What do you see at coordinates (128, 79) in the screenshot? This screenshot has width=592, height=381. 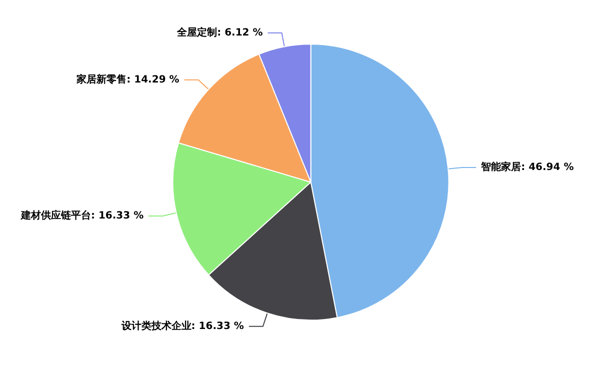 I see `slice-label: 家居新零售: 14.29 %` at bounding box center [128, 79].